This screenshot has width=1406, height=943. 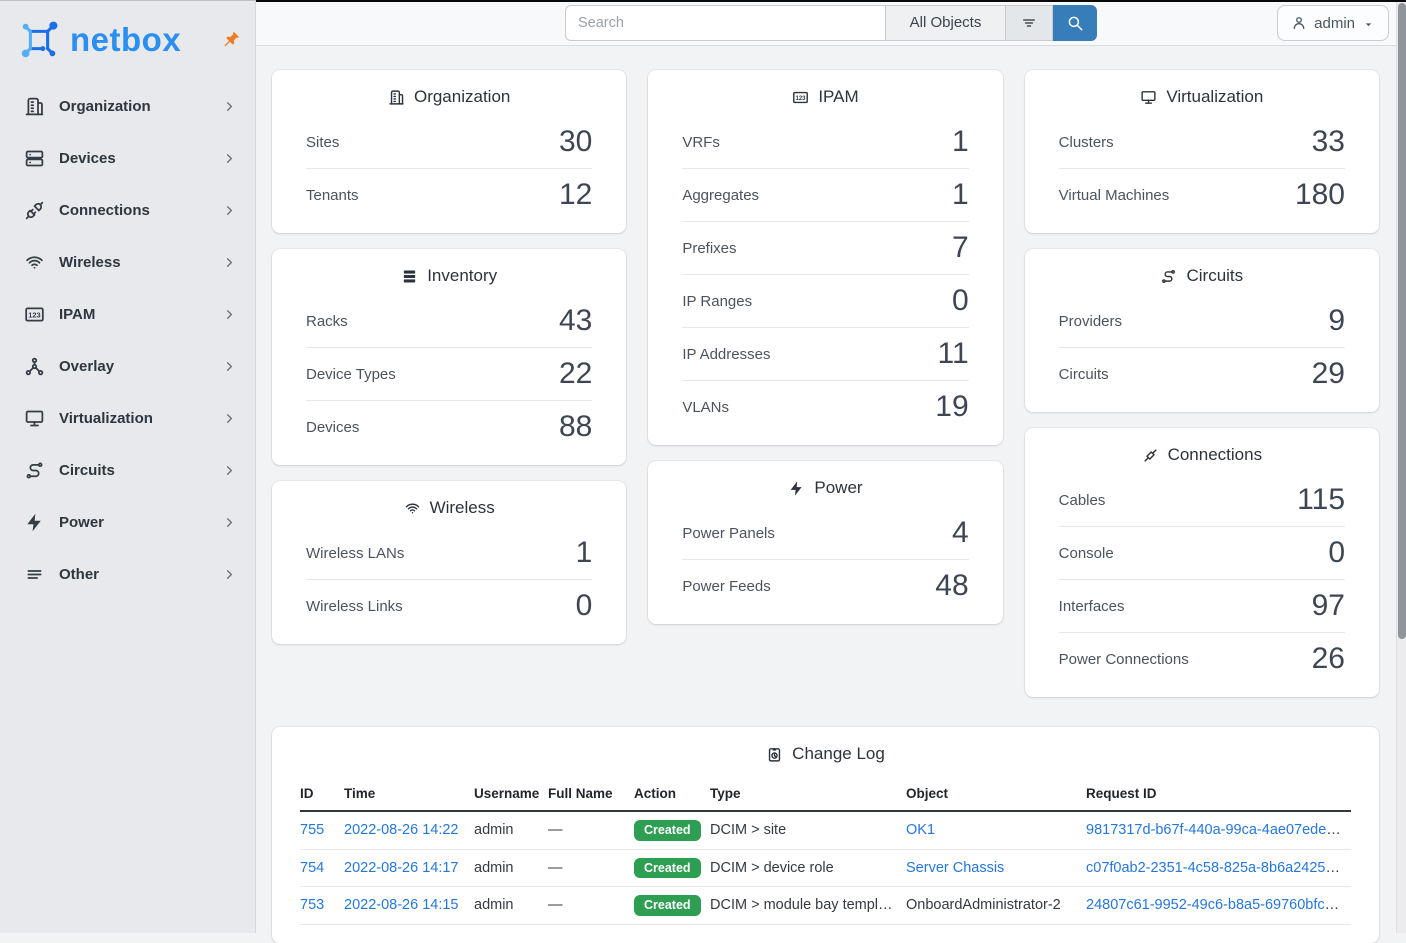 I want to click on card-rows: Wireless LANs 1 Wireless Links 0, so click(x=449, y=585).